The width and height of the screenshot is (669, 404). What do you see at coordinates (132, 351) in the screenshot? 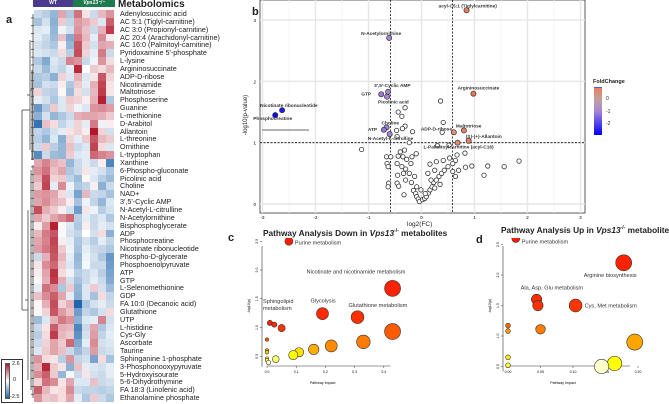
I see `heatmap-row-label: Taurine` at bounding box center [132, 351].